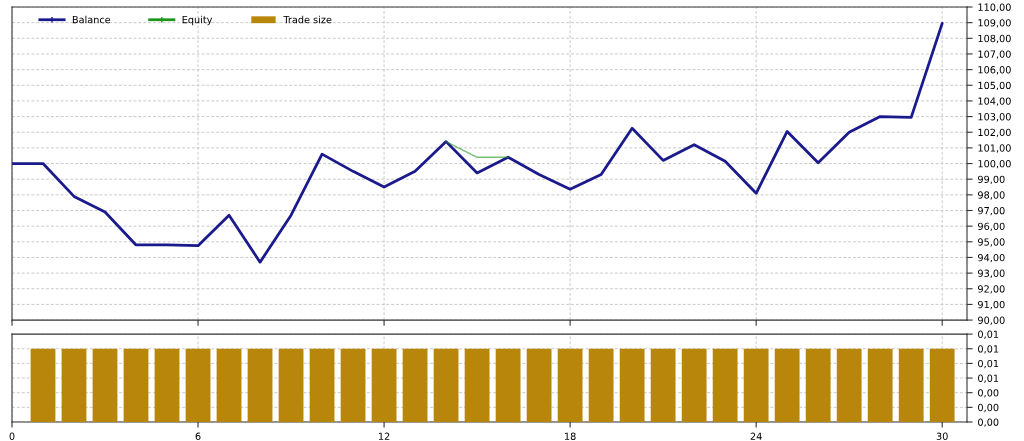  I want to click on x-tick-label: 18, so click(570, 436).